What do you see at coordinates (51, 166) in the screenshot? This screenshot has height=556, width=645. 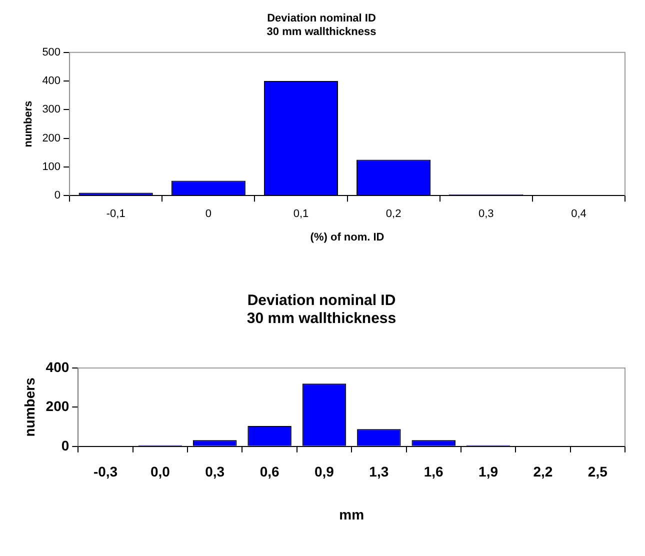 I see `y-tick-label: 100` at bounding box center [51, 166].